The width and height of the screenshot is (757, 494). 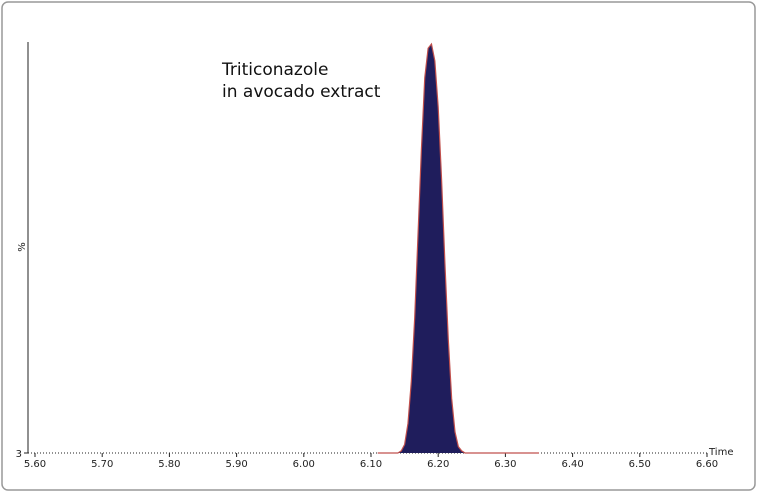 I want to click on y-axis-label: %, so click(x=22, y=247).